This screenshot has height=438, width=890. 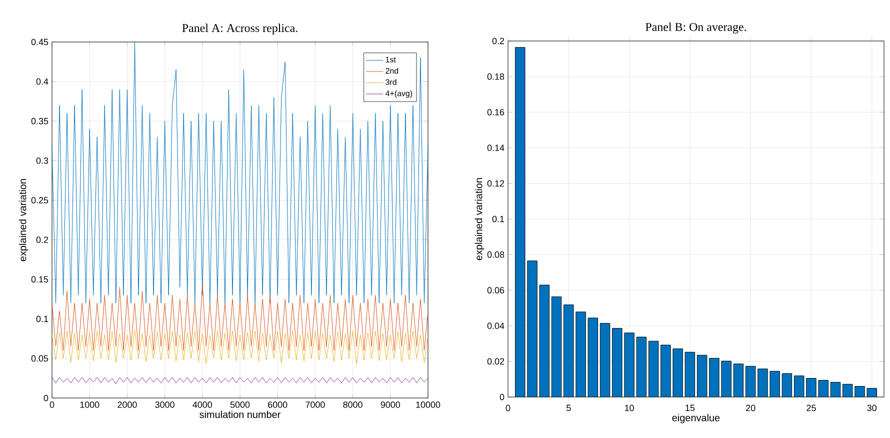 I want to click on x-tick-label: 6000, so click(x=278, y=405).